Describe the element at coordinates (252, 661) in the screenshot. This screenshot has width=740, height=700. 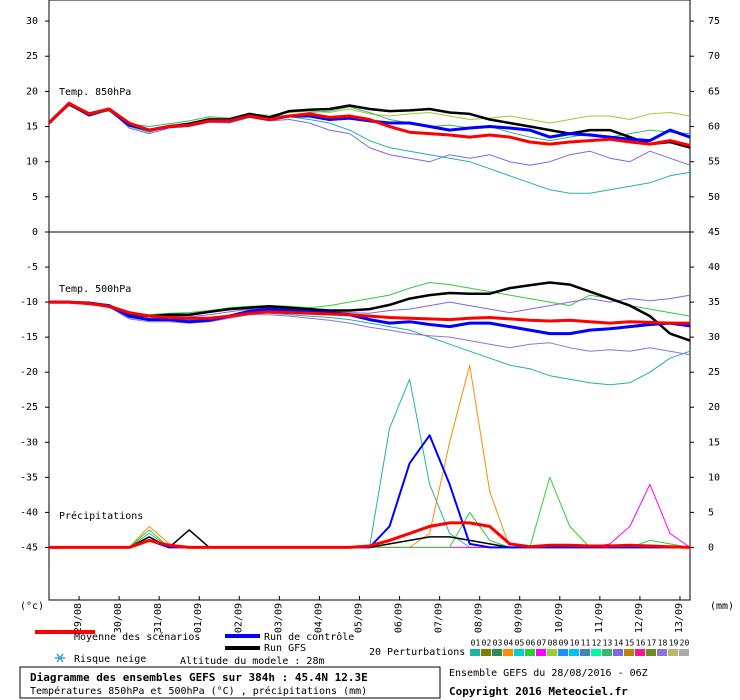
I see `altitude: Altitude du modele : 28m` at that location.